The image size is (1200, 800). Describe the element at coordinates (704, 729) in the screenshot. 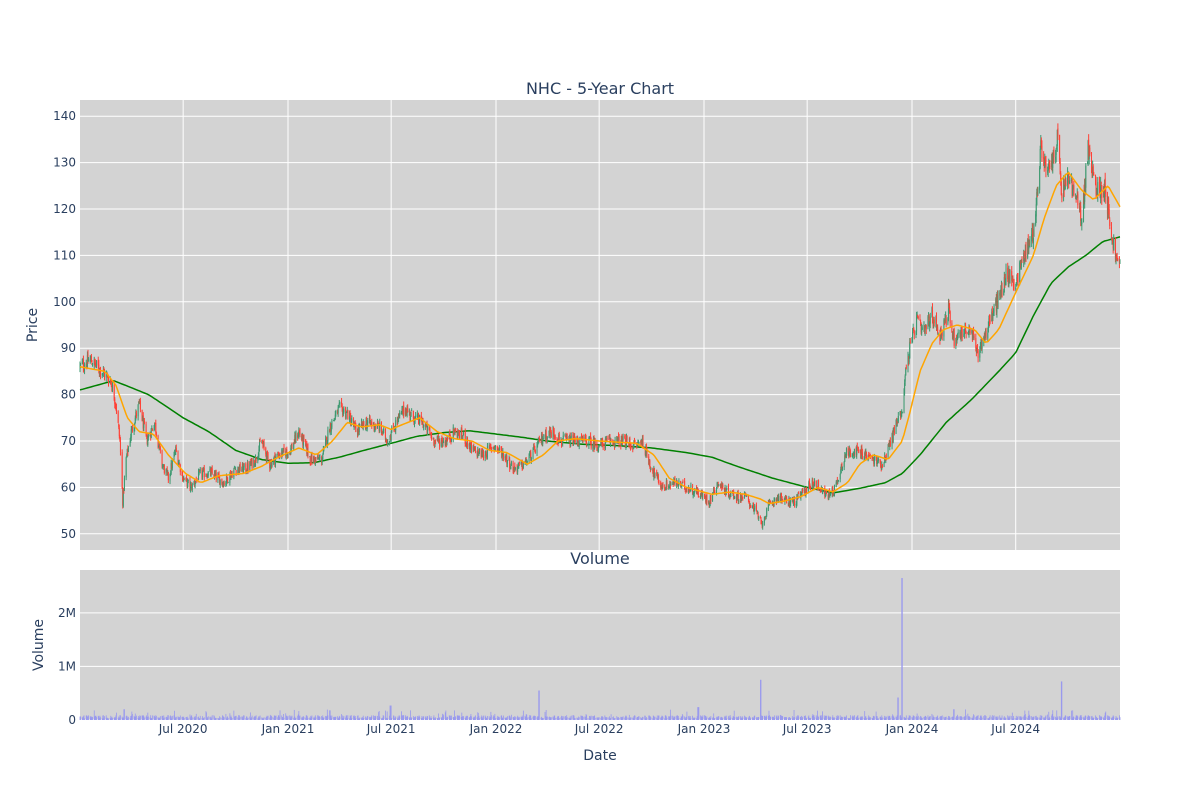

I see `x-tick-label: Jan 2023` at that location.